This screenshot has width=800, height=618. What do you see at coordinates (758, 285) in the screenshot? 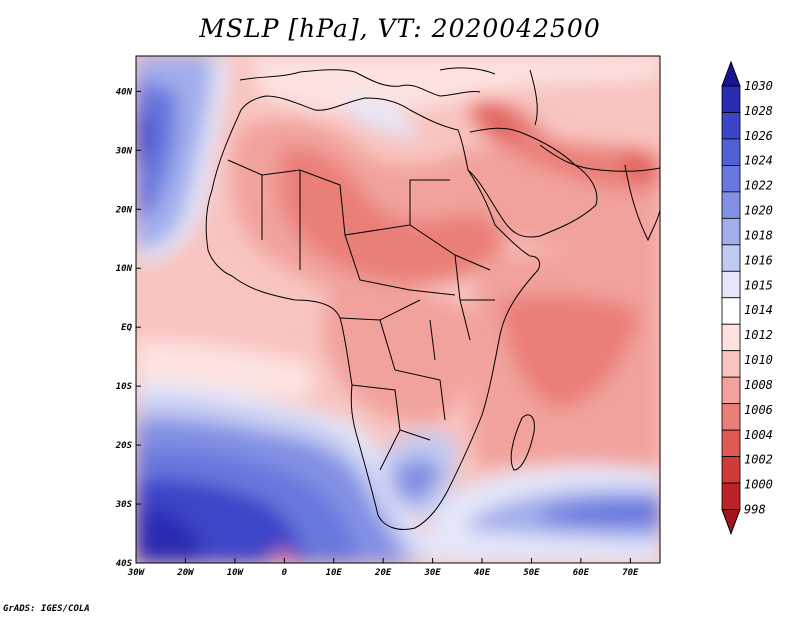
I see `colorbar-label: 1015` at bounding box center [758, 285].